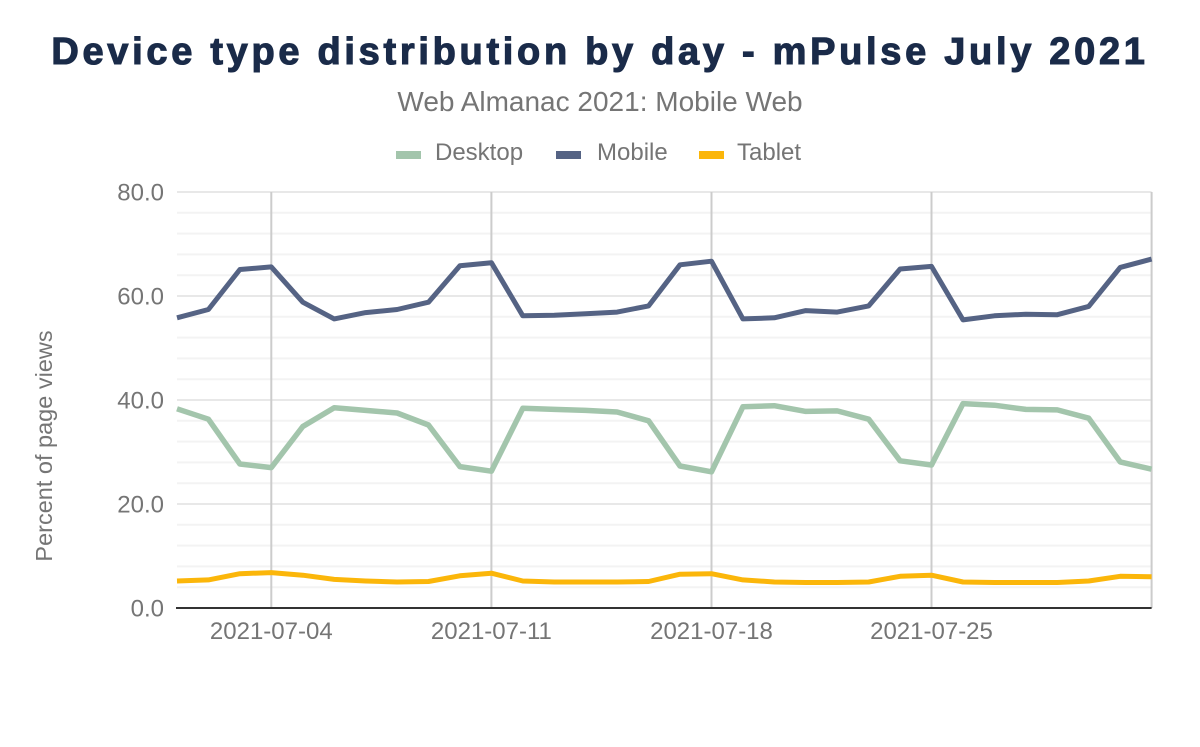 This screenshot has width=1200, height=747. What do you see at coordinates (931, 631) in the screenshot?
I see `svg-text: 2021-07-25` at bounding box center [931, 631].